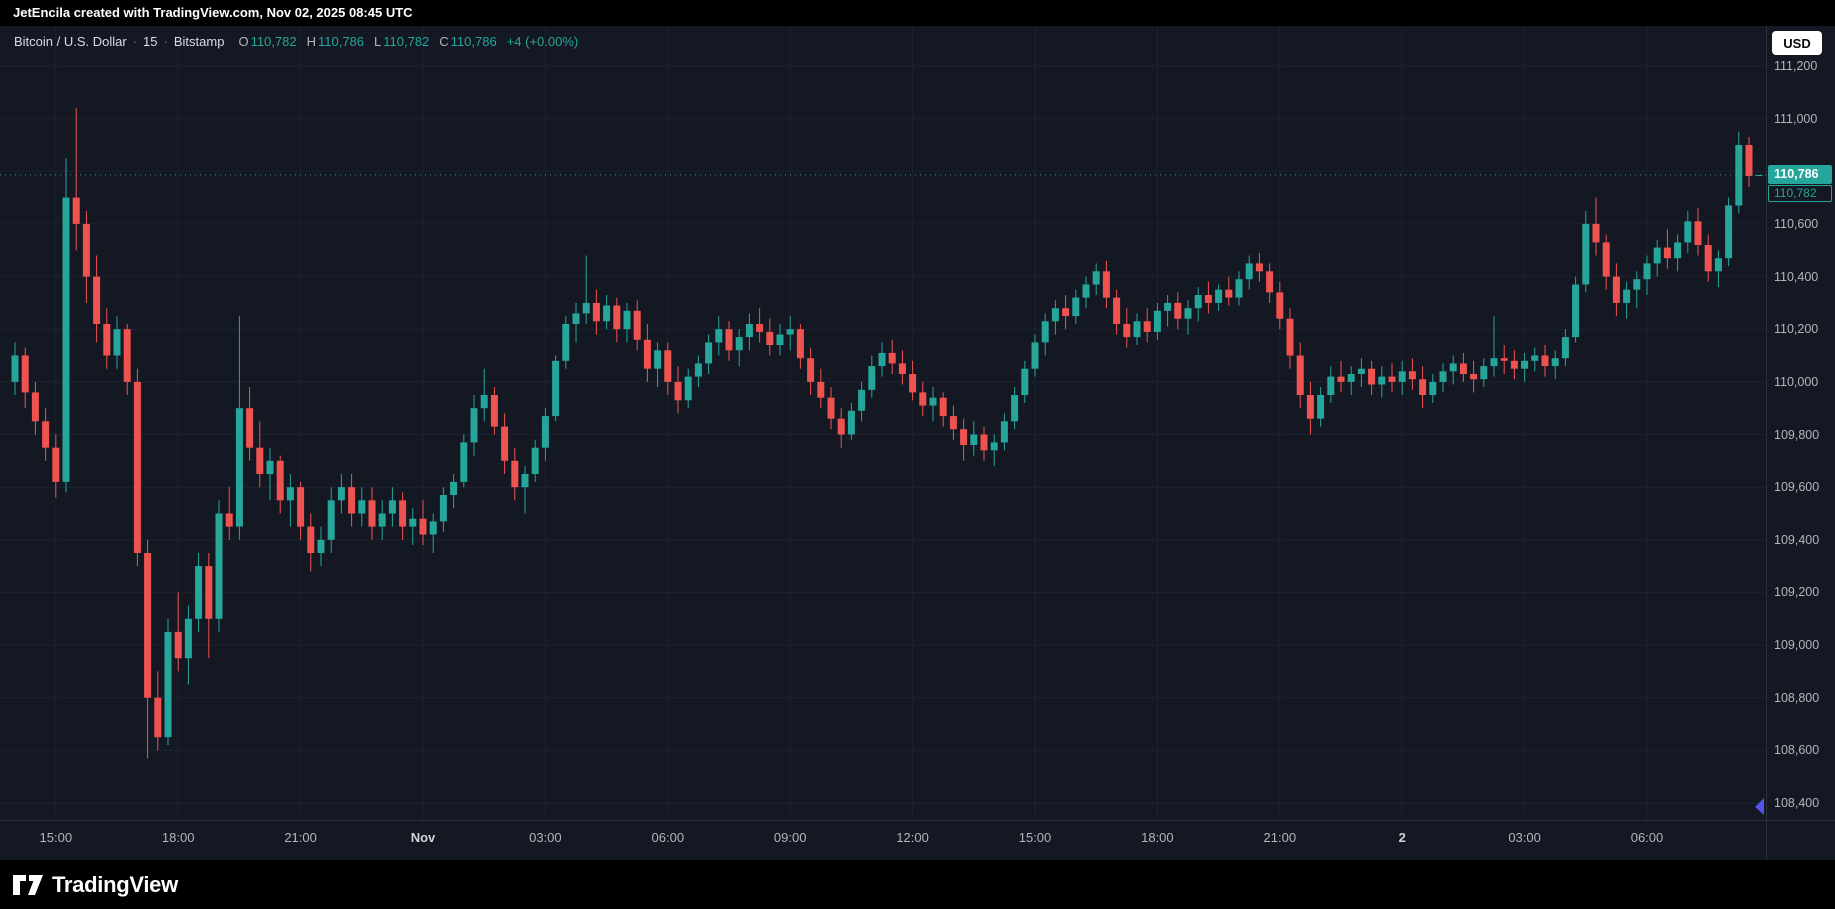  I want to click on price-axis-label: 108,400, so click(1797, 803).